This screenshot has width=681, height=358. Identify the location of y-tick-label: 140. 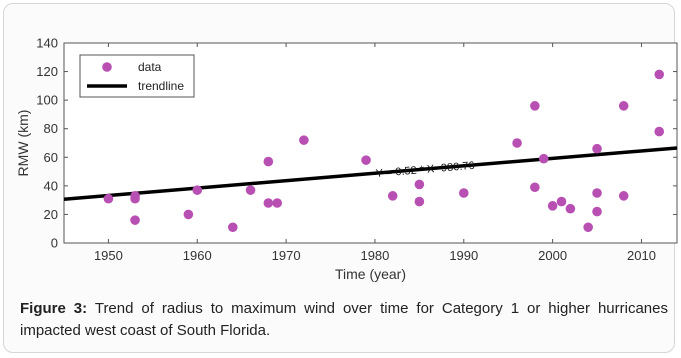
(47, 43).